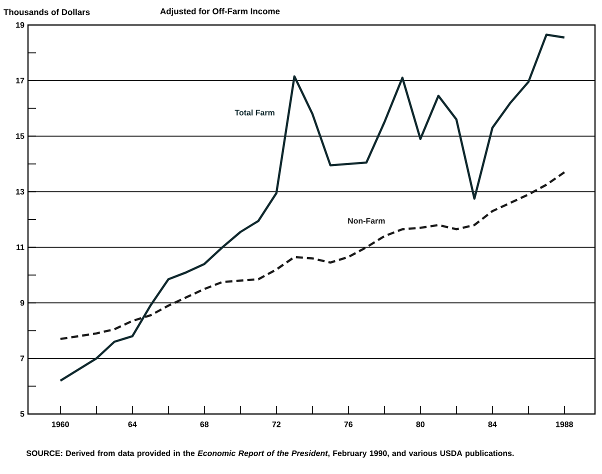 The height and width of the screenshot is (474, 602). I want to click on y-axis-title: Thousands of Dollars, so click(47, 12).